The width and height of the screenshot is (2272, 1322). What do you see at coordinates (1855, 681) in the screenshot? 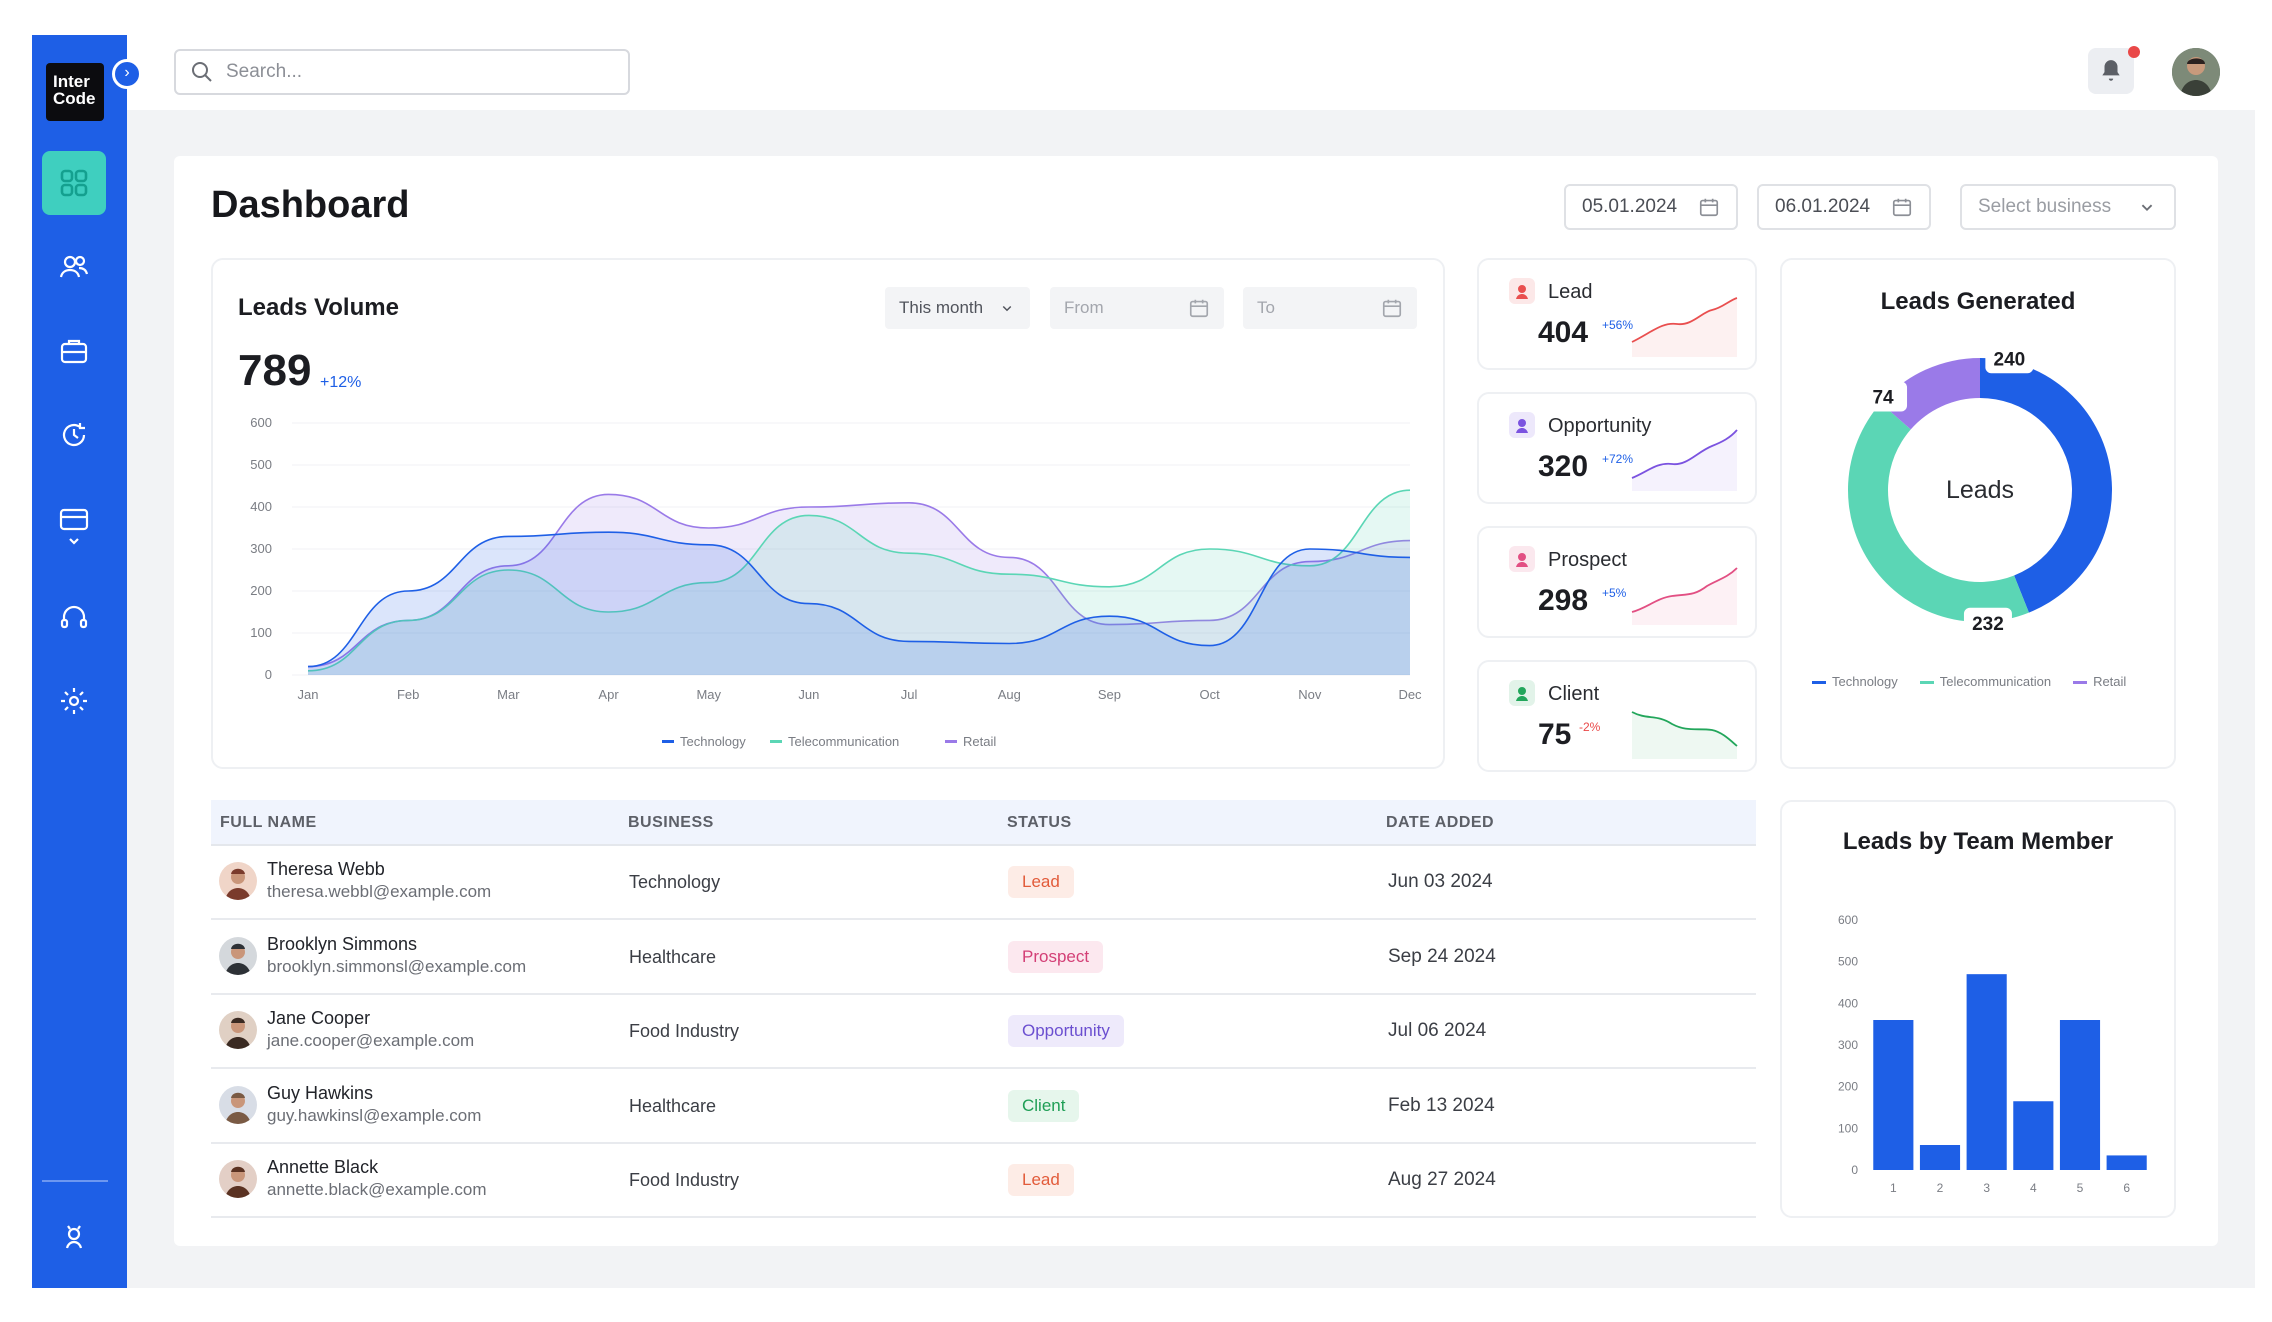
I see `legend-item: Technology` at bounding box center [1855, 681].